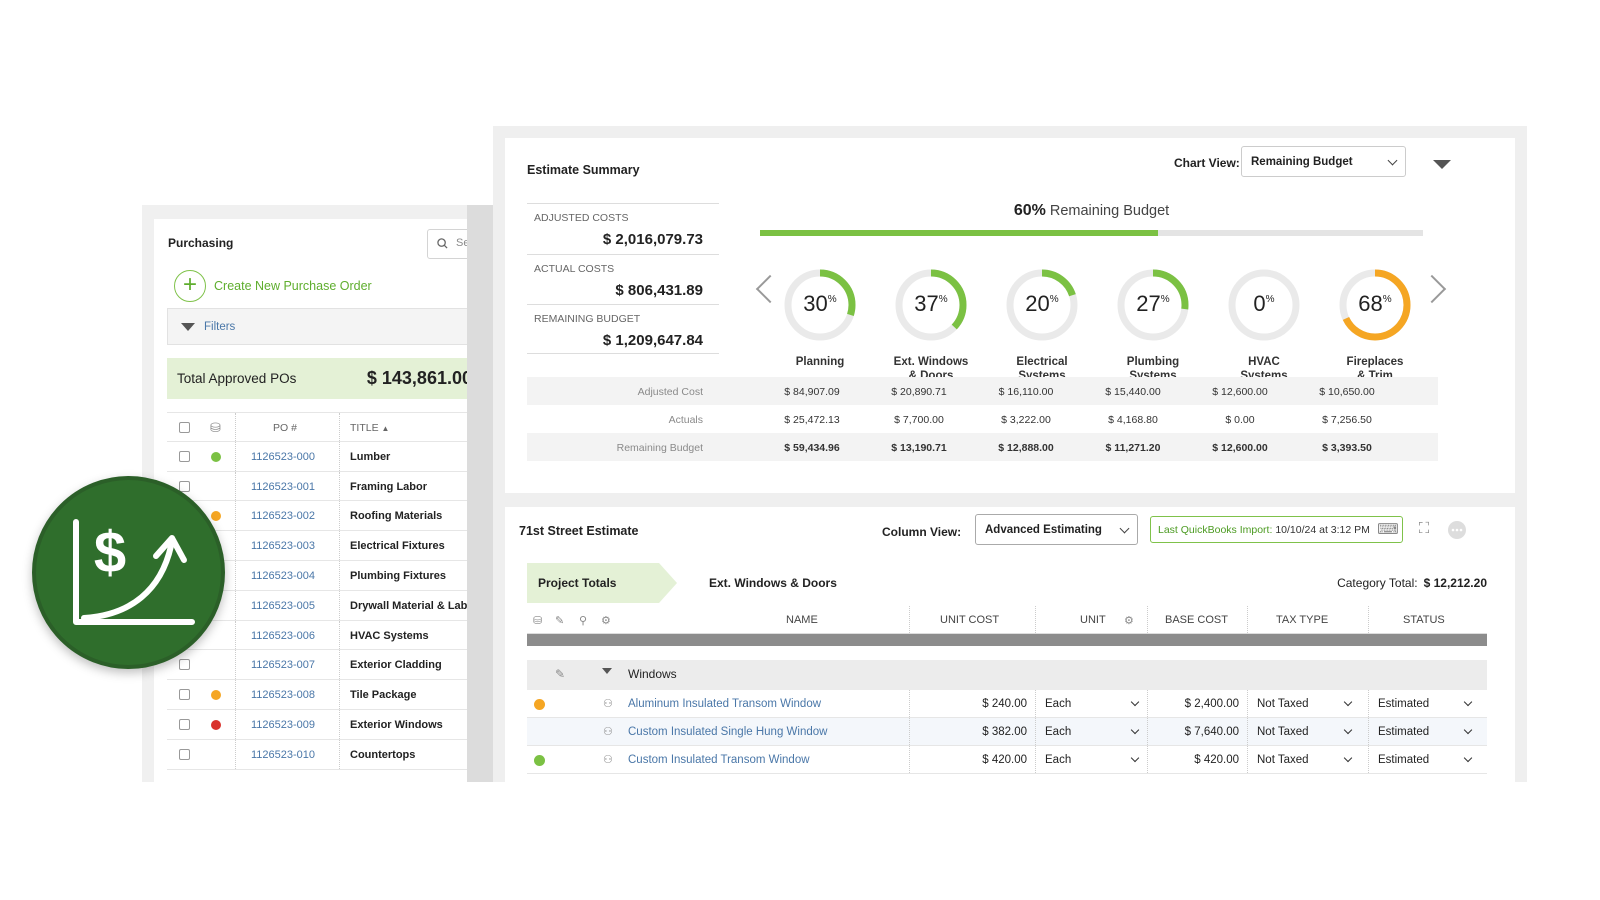 This screenshot has height=900, width=1600. I want to click on po-number-link: 1126523-004, so click(283, 575).